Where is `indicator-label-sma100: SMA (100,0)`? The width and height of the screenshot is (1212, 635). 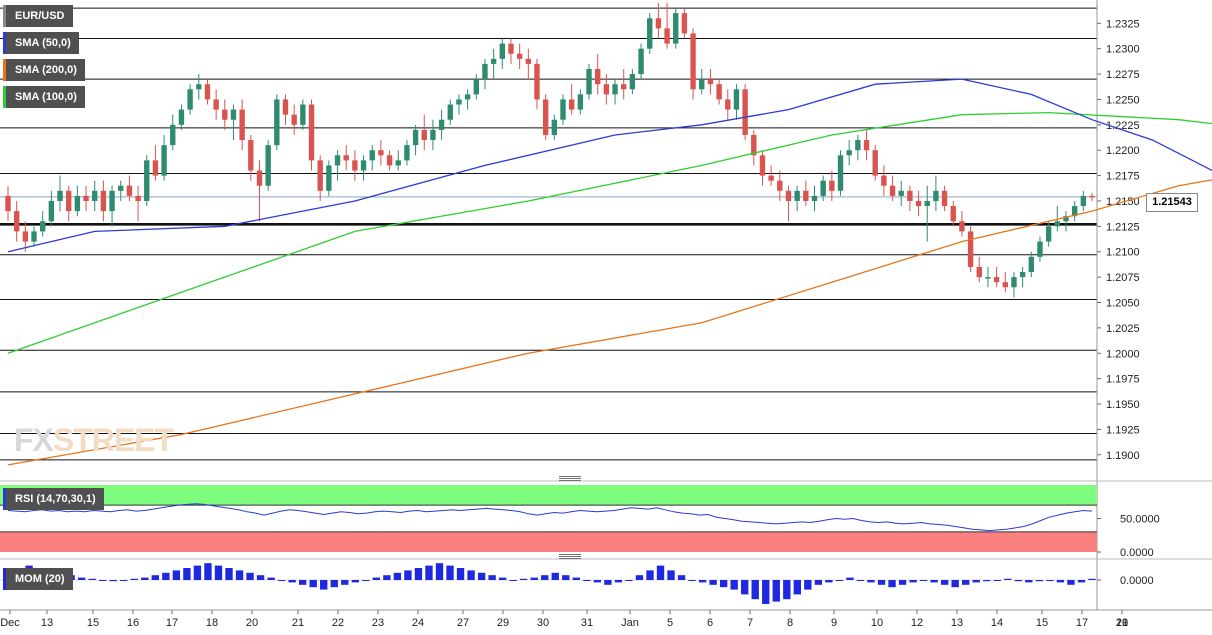
indicator-label-sma100: SMA (100,0) is located at coordinates (46, 97).